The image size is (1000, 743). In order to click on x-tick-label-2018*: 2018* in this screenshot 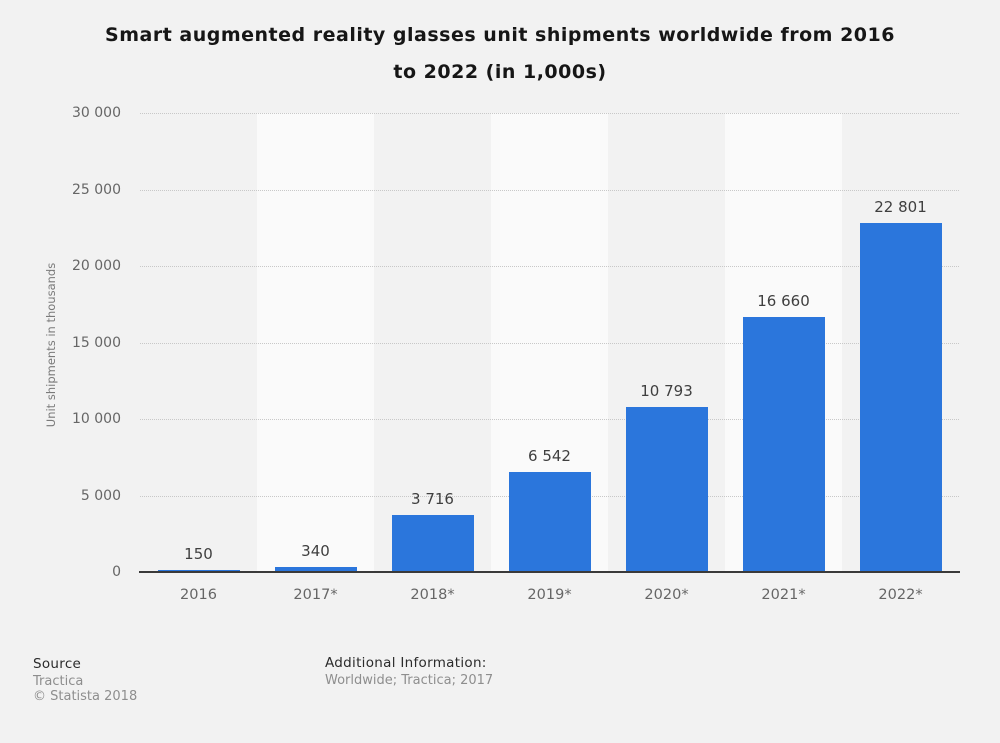, I will do `click(432, 595)`.